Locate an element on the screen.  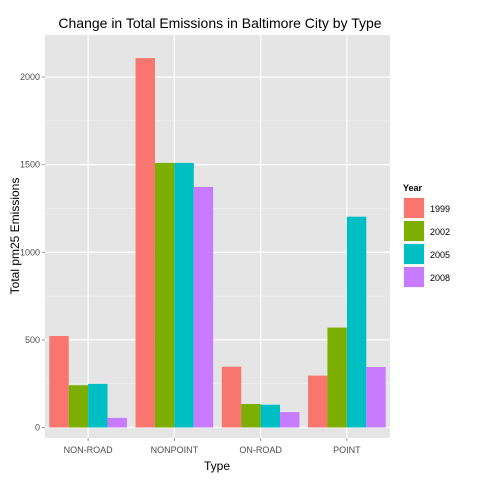
legend-label: 2002 is located at coordinates (440, 232).